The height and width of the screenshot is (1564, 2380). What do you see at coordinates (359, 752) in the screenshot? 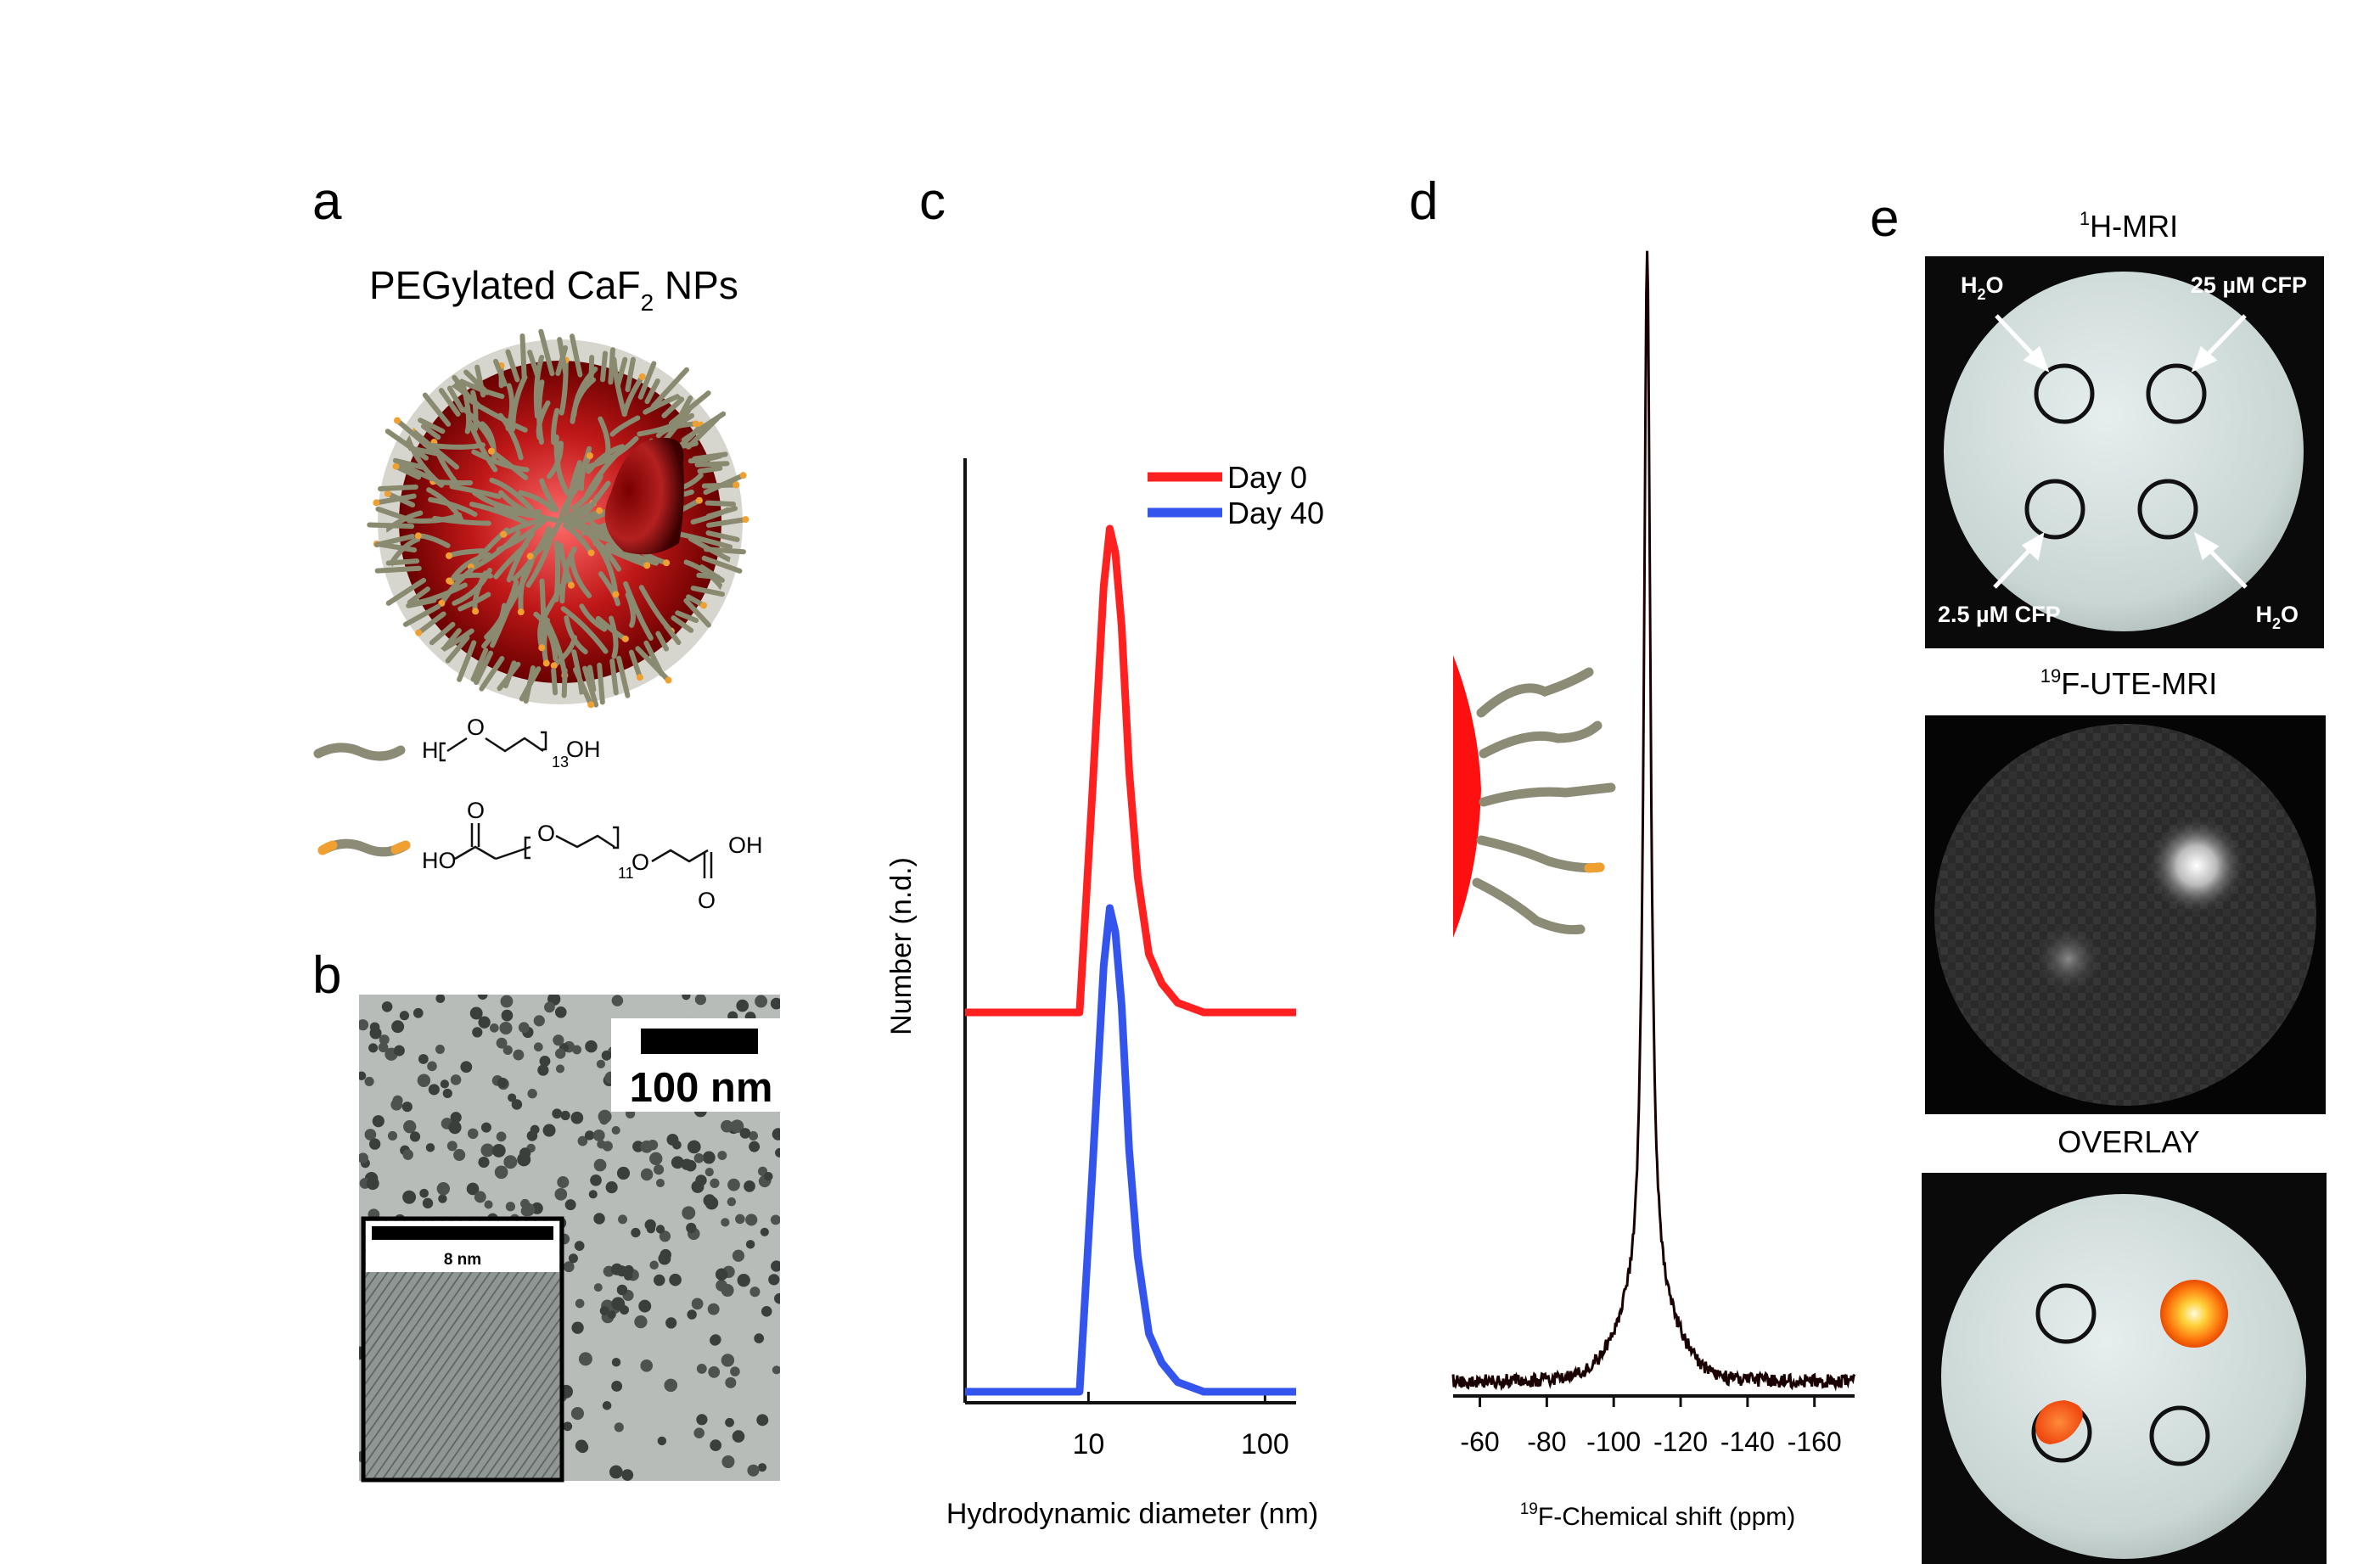
I see `peg-strand-icon` at bounding box center [359, 752].